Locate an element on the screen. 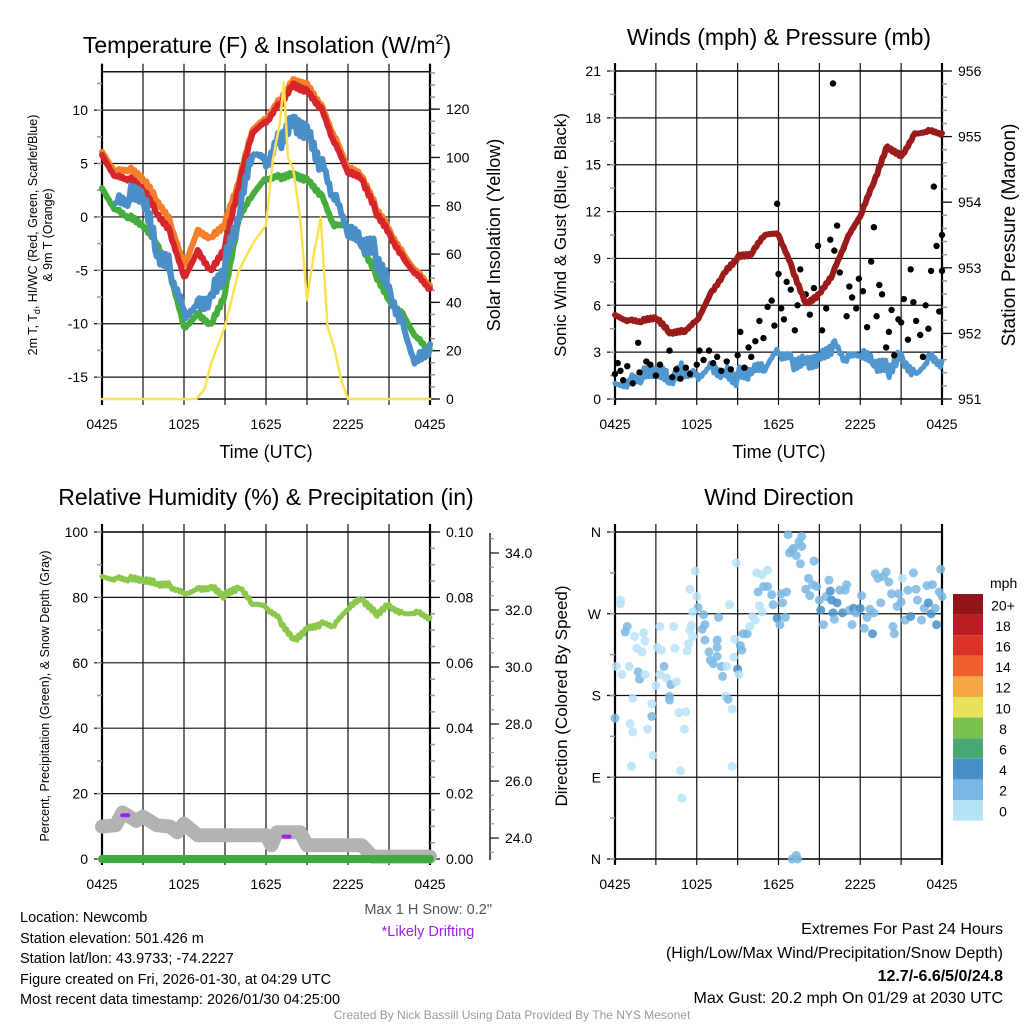 This screenshot has width=1024, height=1024. x-tick-label: 0425 is located at coordinates (614, 884).